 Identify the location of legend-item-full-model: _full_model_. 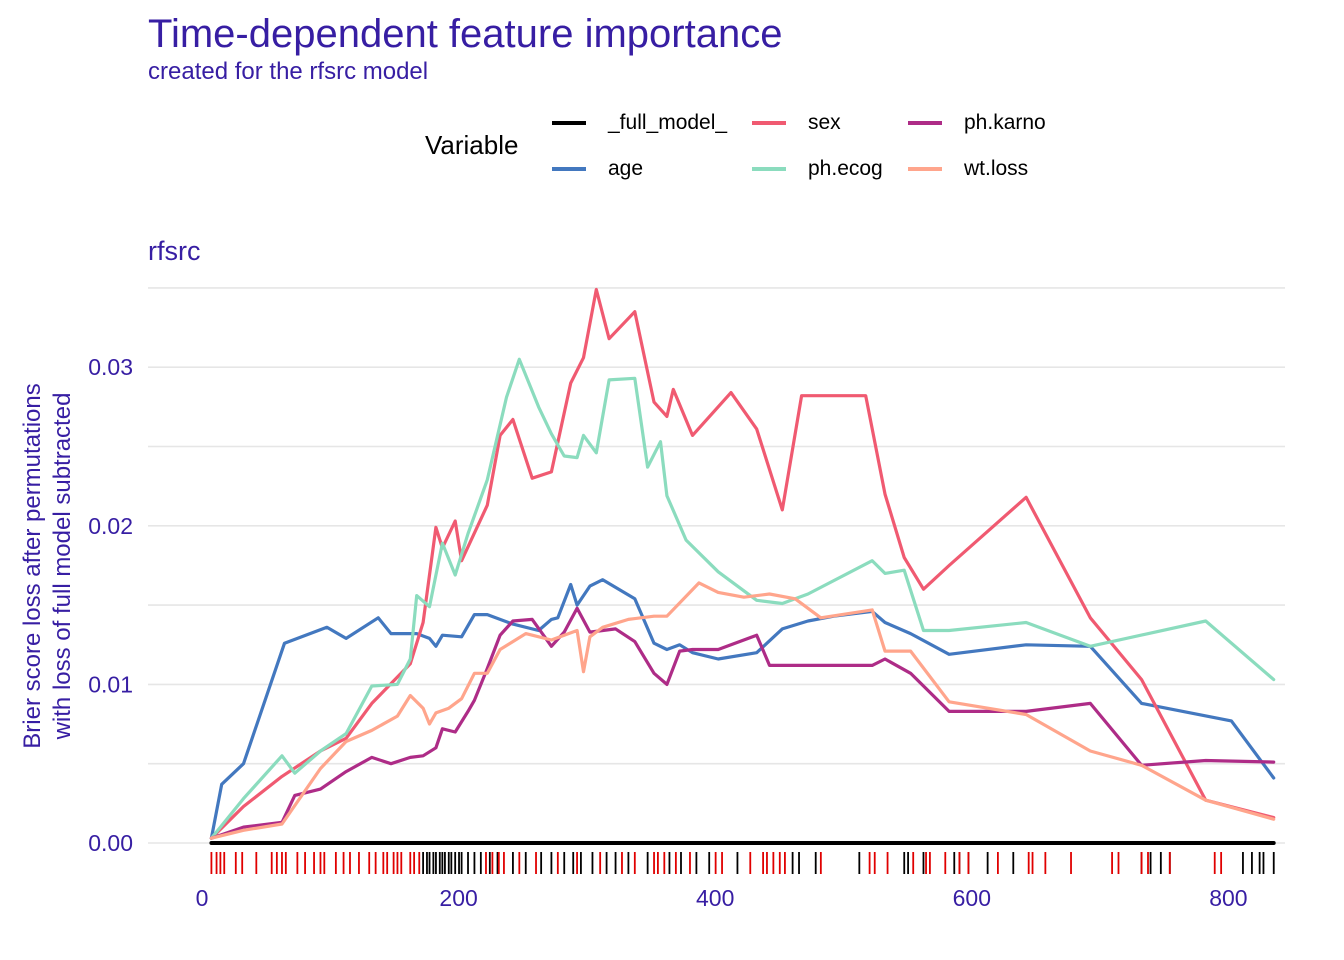
(639, 123).